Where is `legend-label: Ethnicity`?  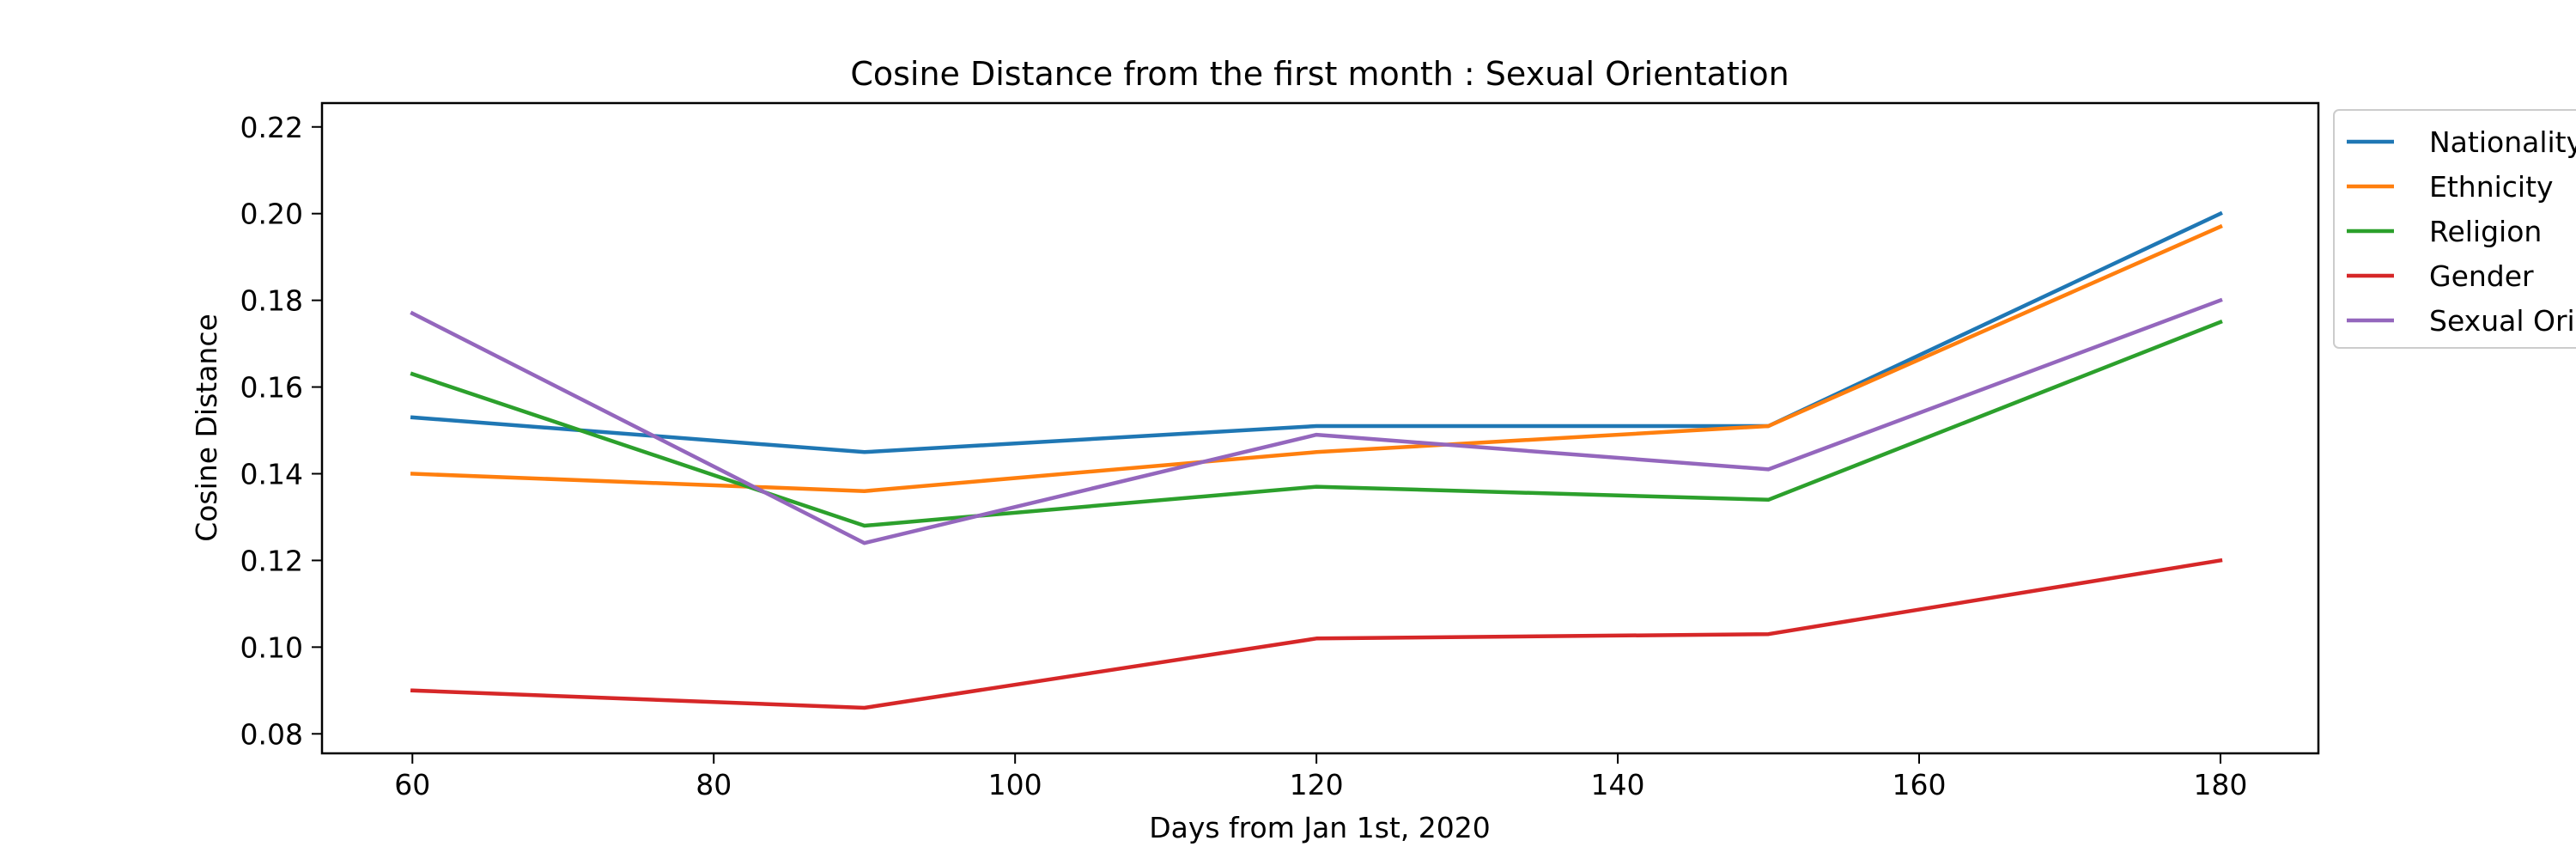
legend-label: Ethnicity is located at coordinates (2492, 187).